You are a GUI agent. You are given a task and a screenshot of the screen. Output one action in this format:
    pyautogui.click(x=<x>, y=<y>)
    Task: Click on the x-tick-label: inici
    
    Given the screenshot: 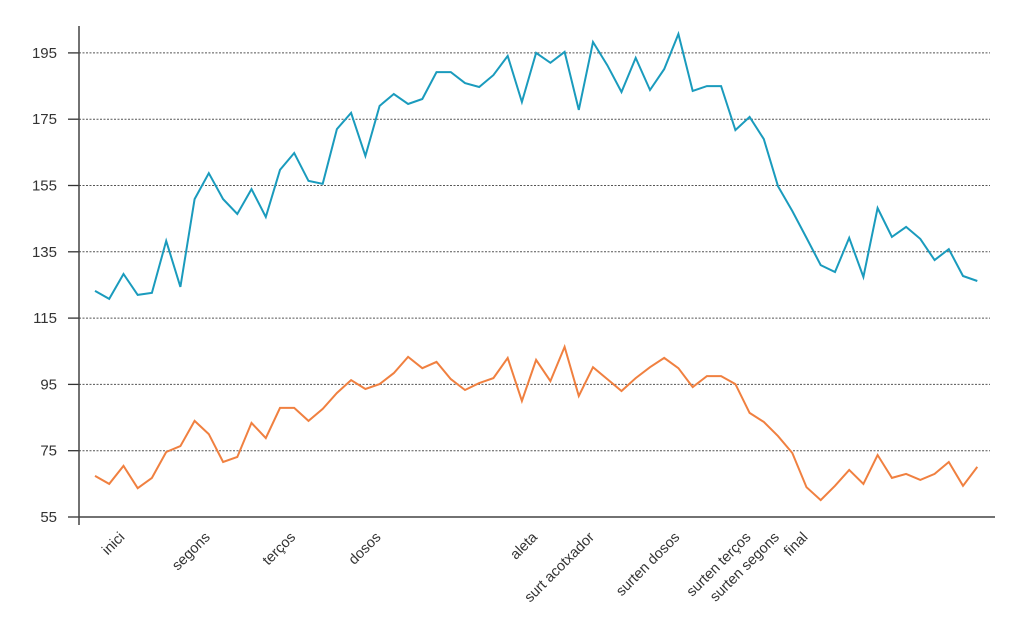 What is the action you would take?
    pyautogui.click(x=113, y=544)
    